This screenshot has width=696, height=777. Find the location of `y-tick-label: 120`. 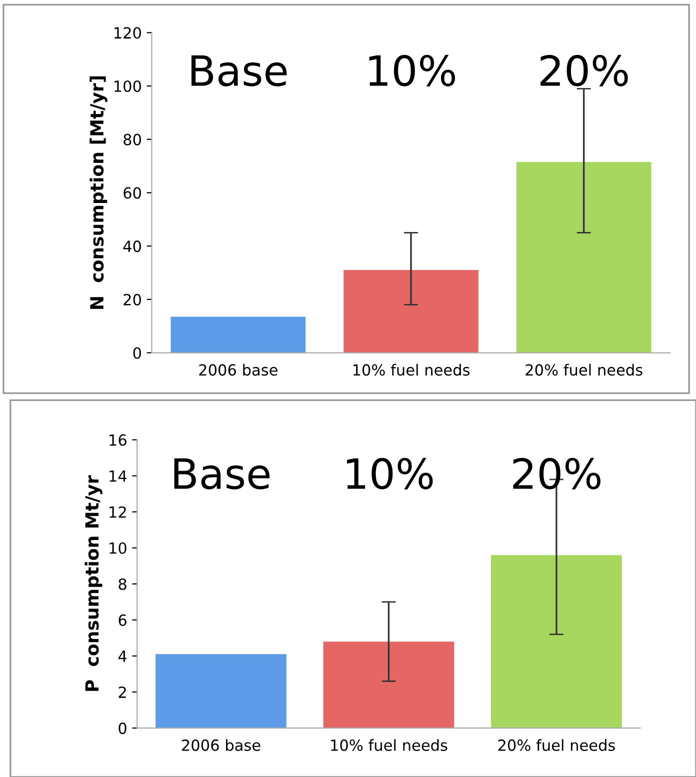

y-tick-label: 120 is located at coordinates (127, 33).